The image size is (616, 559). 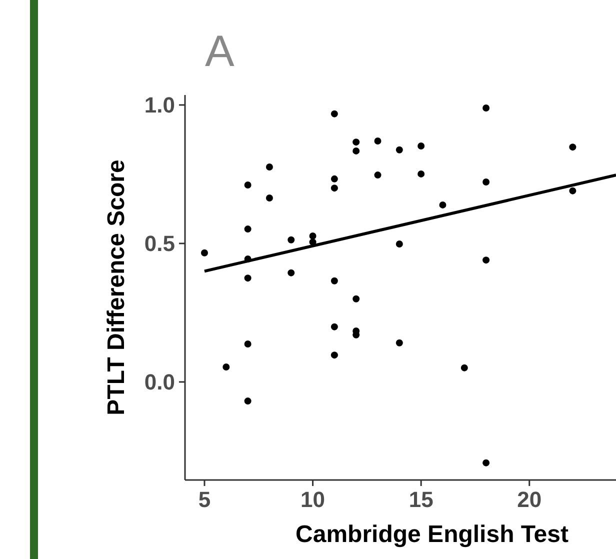 I want to click on x-axis-title: Cambridge English Test, so click(x=432, y=534).